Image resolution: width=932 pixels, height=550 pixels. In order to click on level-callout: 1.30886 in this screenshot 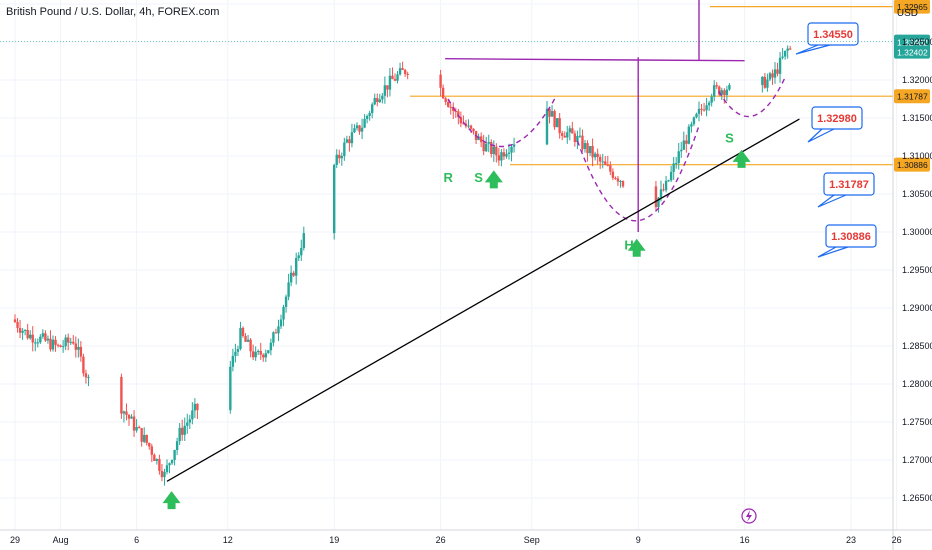, I will do `click(847, 241)`.